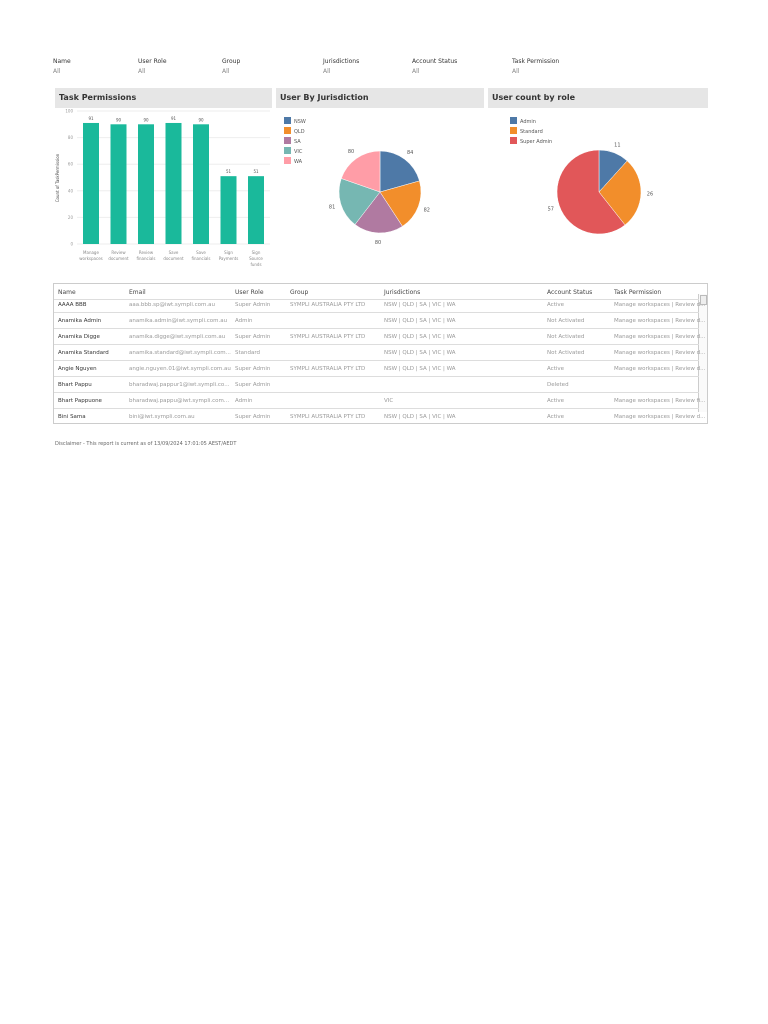  Describe the element at coordinates (536, 142) in the screenshot. I see `legend-label: Super Admin` at that location.